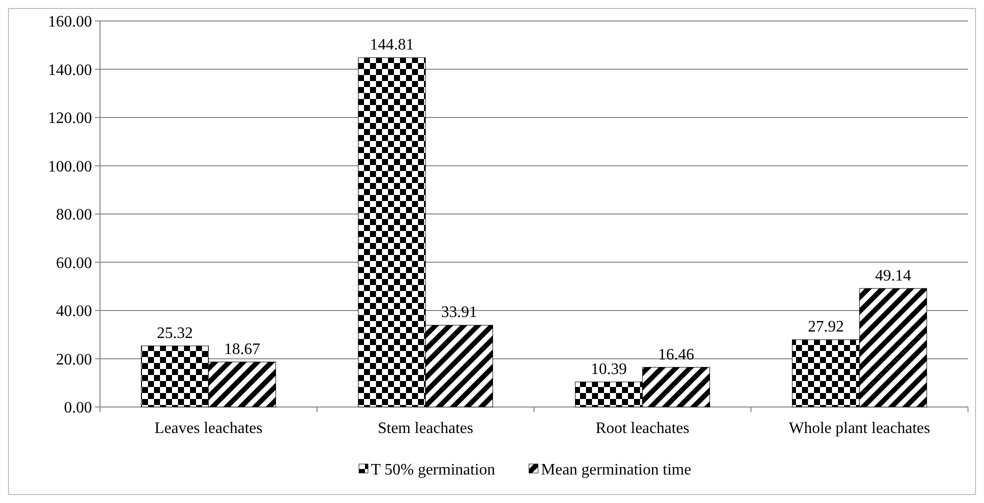  What do you see at coordinates (433, 470) in the screenshot?
I see `legend-label: T 50% germination` at bounding box center [433, 470].